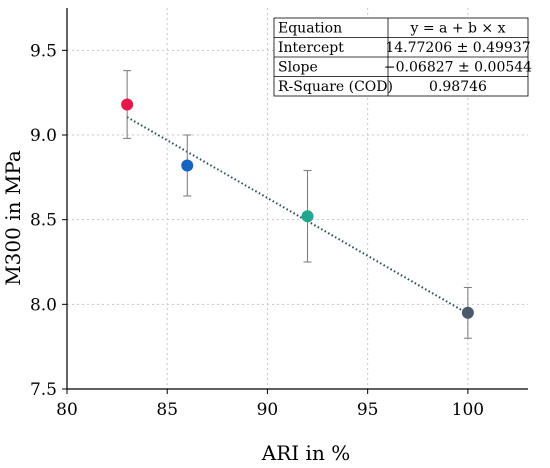 The height and width of the screenshot is (468, 550). I want to click on x-axis-title: ARI in %, so click(305, 453).